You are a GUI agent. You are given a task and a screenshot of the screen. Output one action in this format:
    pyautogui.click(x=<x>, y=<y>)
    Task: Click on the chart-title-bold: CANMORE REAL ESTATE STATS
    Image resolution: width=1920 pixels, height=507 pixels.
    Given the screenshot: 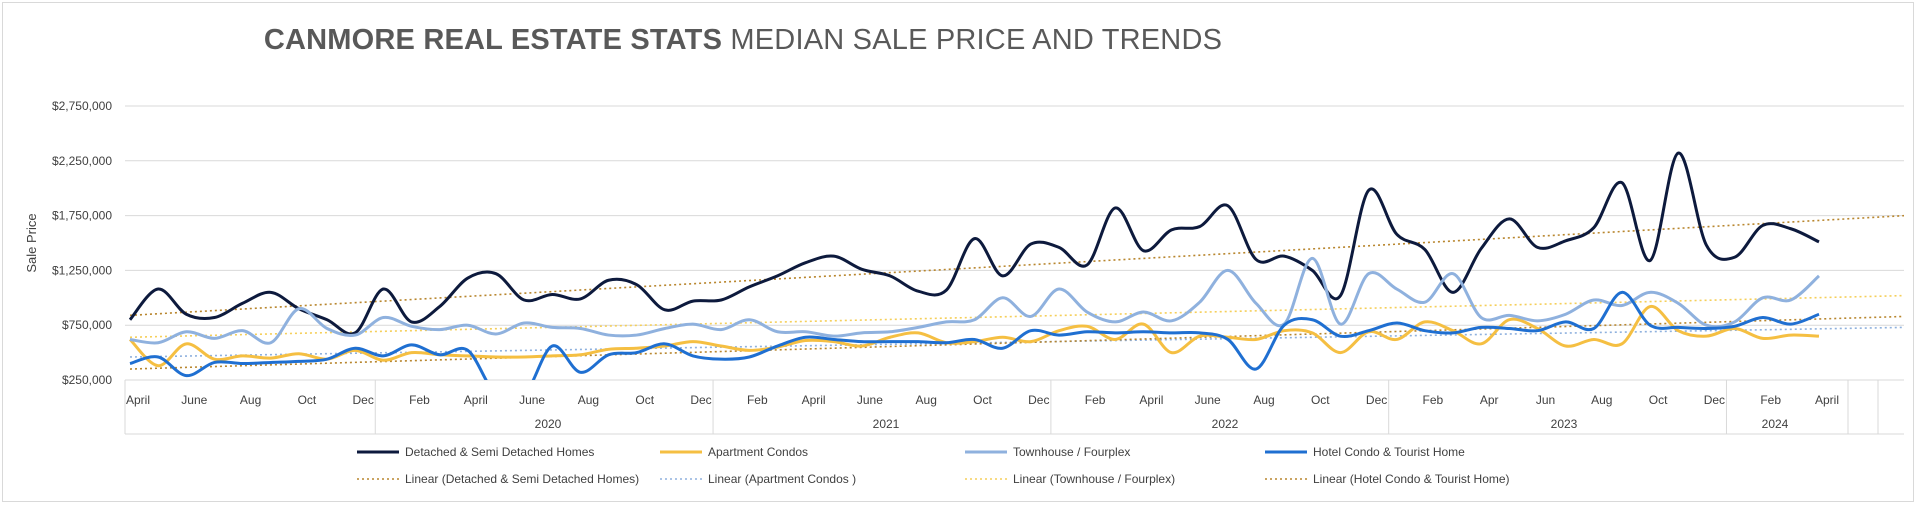 What is the action you would take?
    pyautogui.click(x=493, y=40)
    